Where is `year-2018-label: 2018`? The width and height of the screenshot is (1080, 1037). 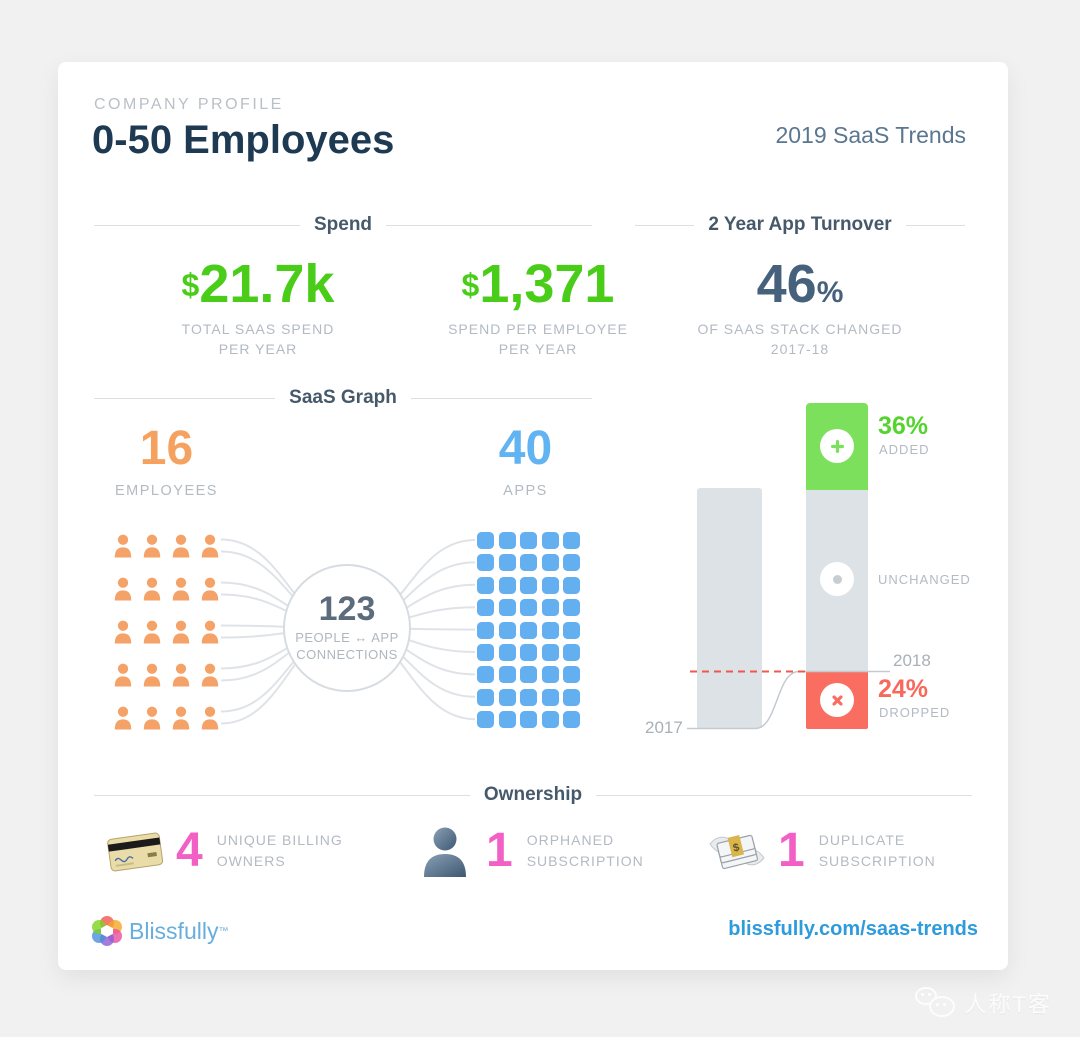
year-2018-label: 2018 is located at coordinates (912, 660).